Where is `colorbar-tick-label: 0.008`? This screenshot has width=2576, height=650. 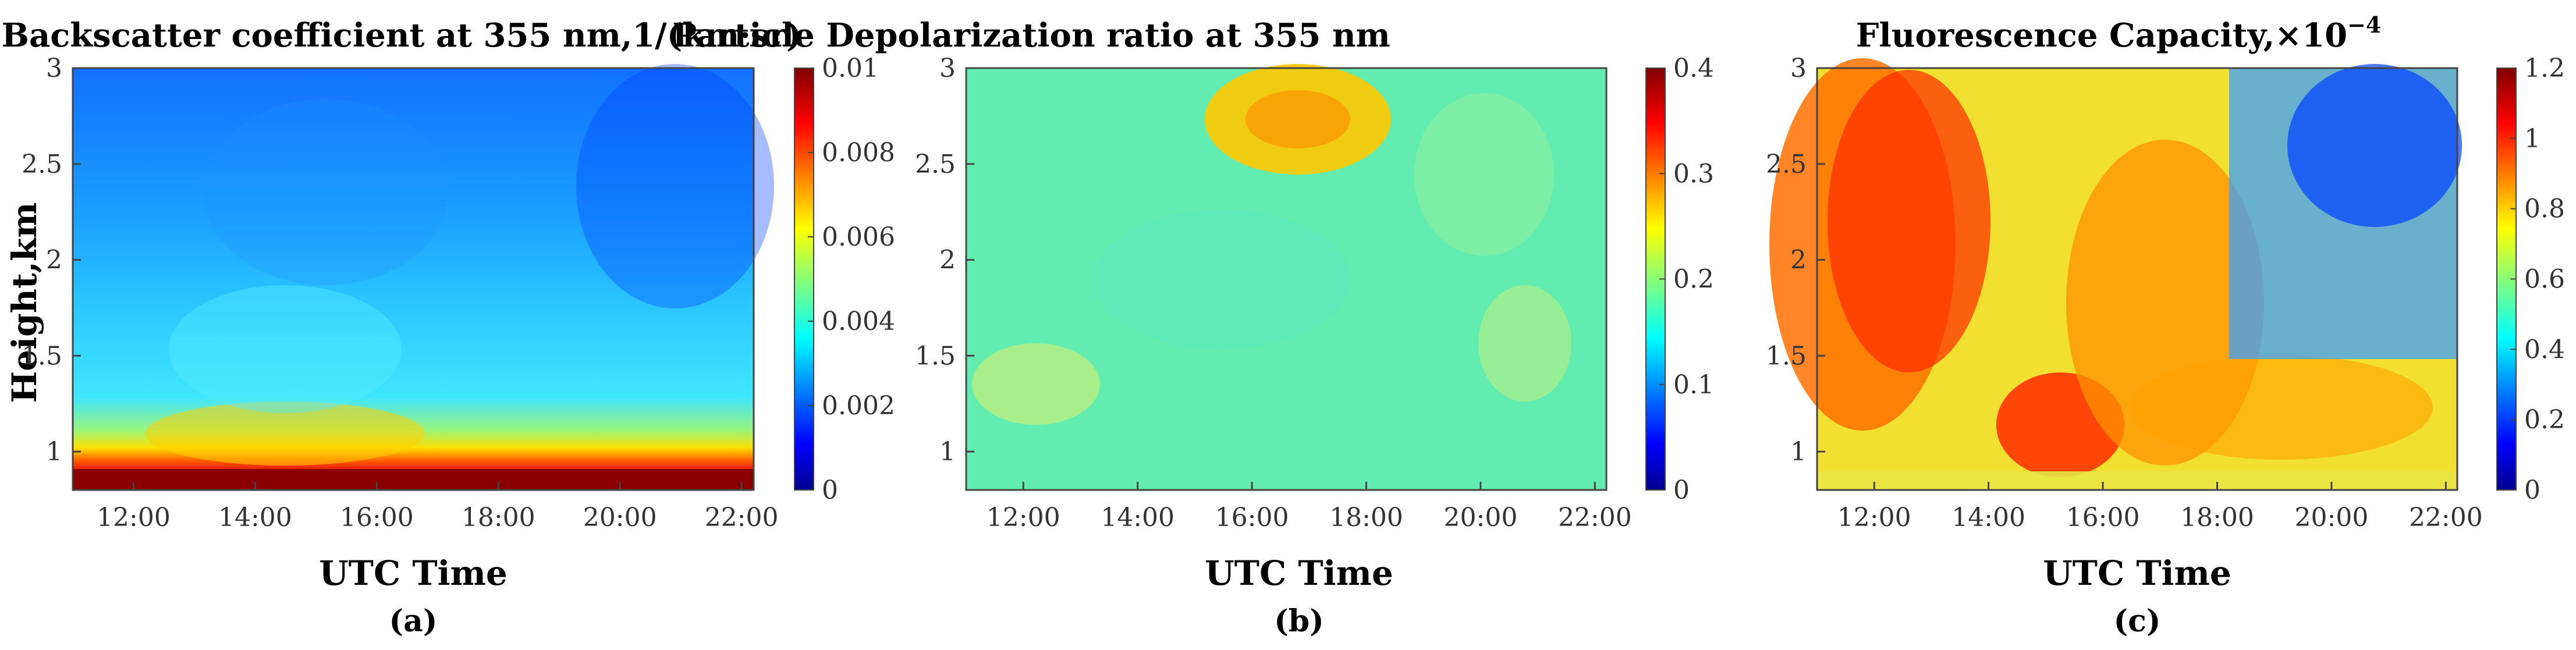
colorbar-tick-label: 0.008 is located at coordinates (858, 153).